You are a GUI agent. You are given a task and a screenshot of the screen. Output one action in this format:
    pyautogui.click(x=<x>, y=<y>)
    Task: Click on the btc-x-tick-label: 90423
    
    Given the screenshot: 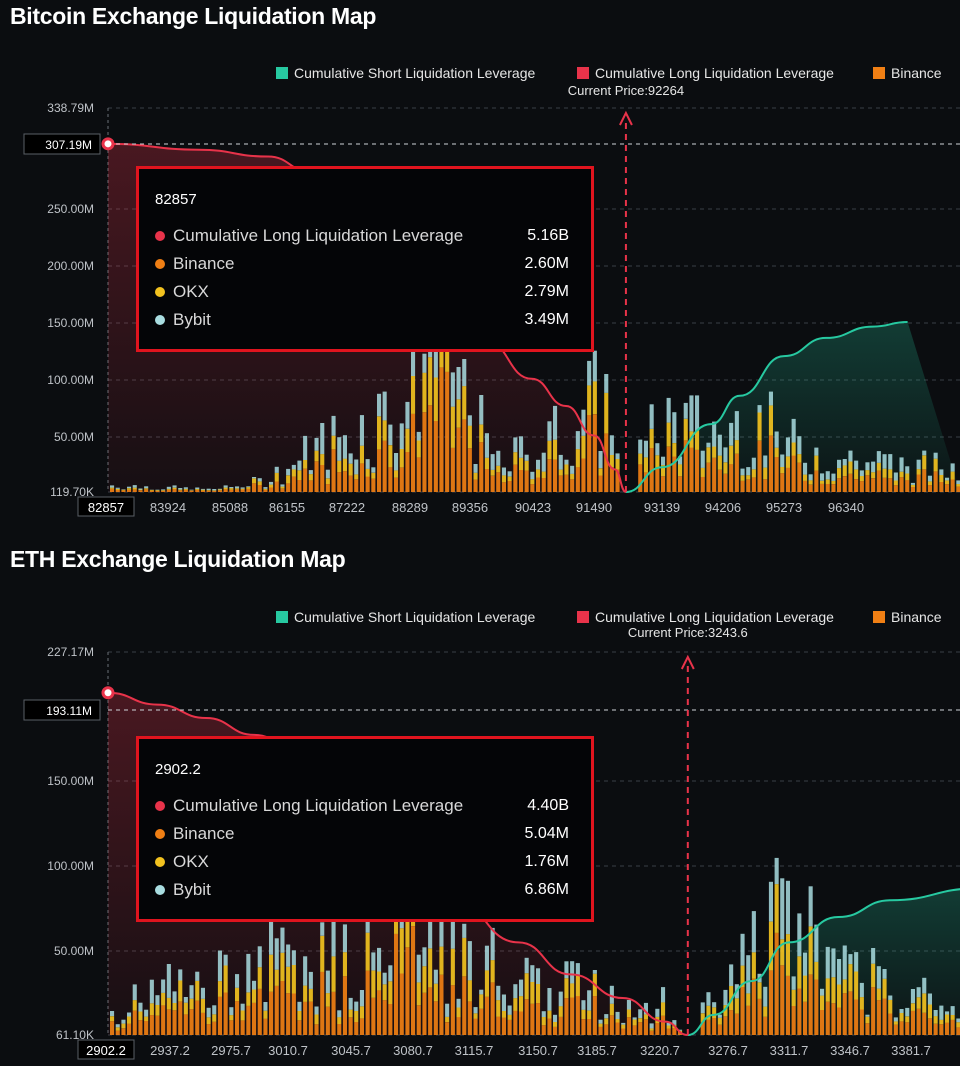 What is the action you would take?
    pyautogui.click(x=533, y=507)
    